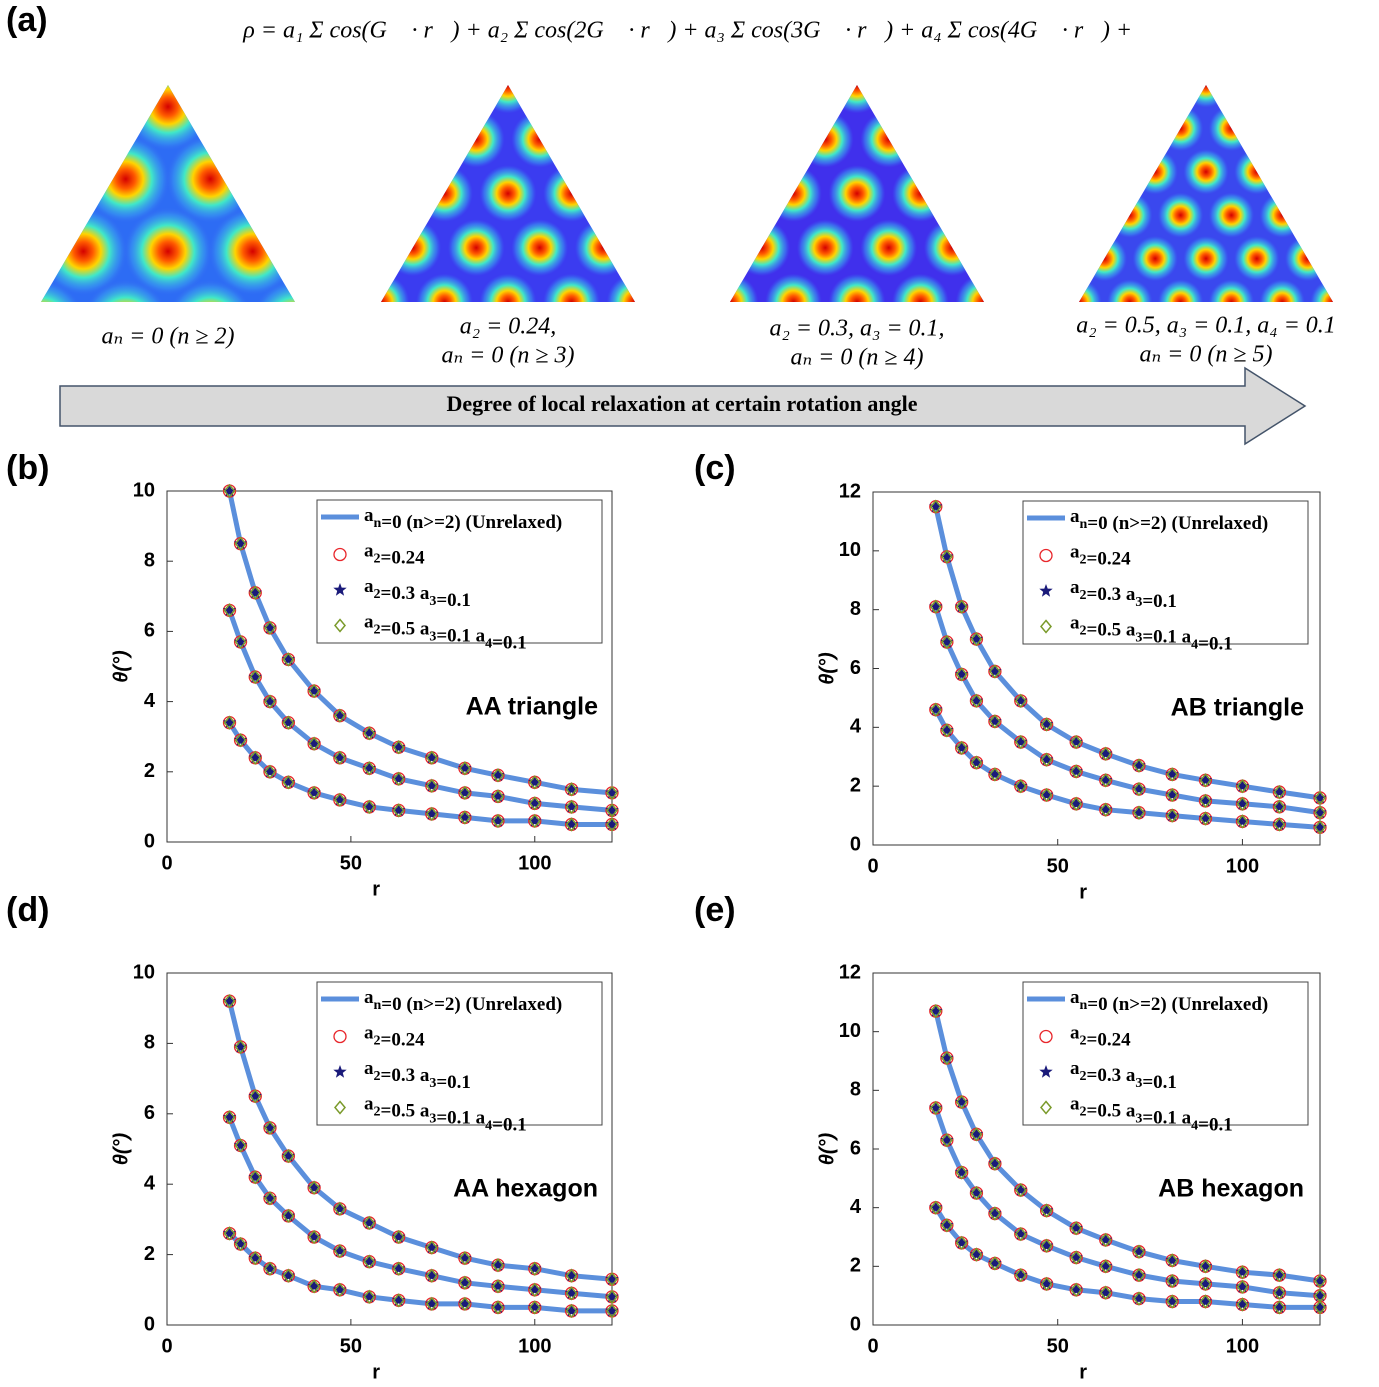 This screenshot has height=1387, width=1379. I want to click on legend-label: an=0 (n>=2) (Unrelaxed), so click(463, 519).